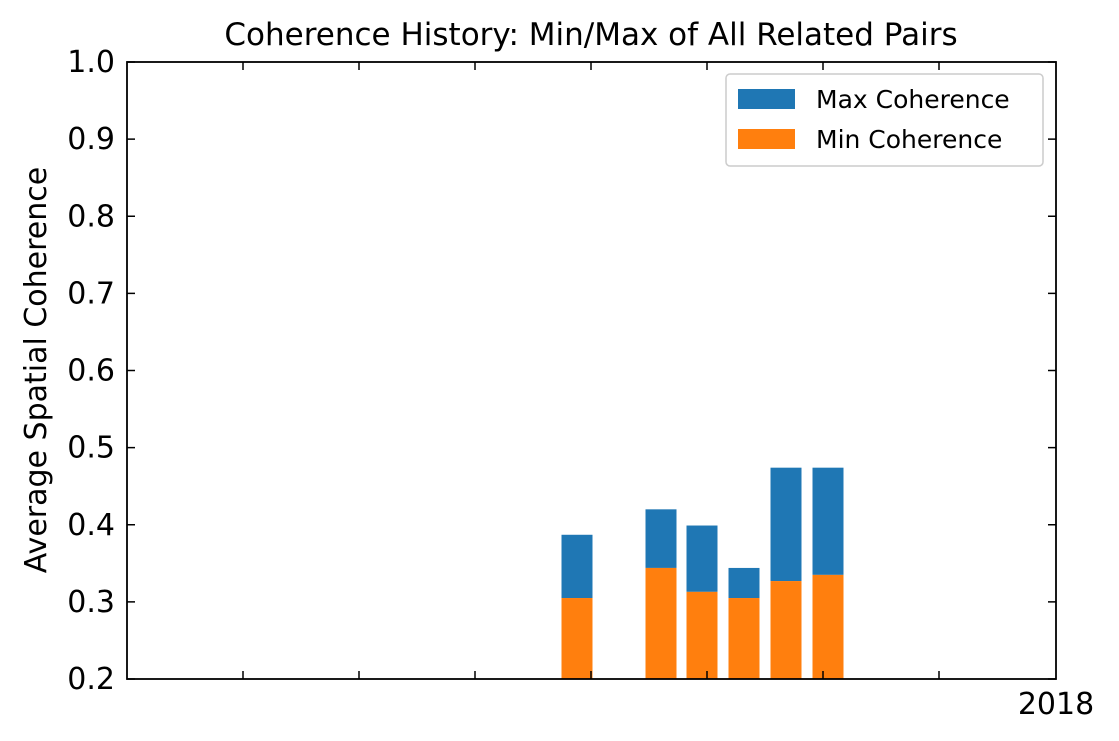 This screenshot has height=741, width=1119. I want to click on y-tick-label: 0.2, so click(91, 679).